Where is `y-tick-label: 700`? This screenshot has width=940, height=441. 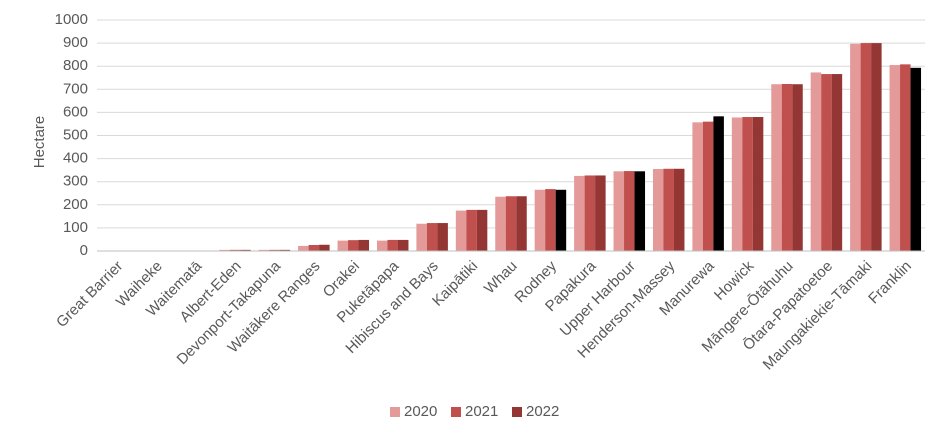
y-tick-label: 700 is located at coordinates (75, 88).